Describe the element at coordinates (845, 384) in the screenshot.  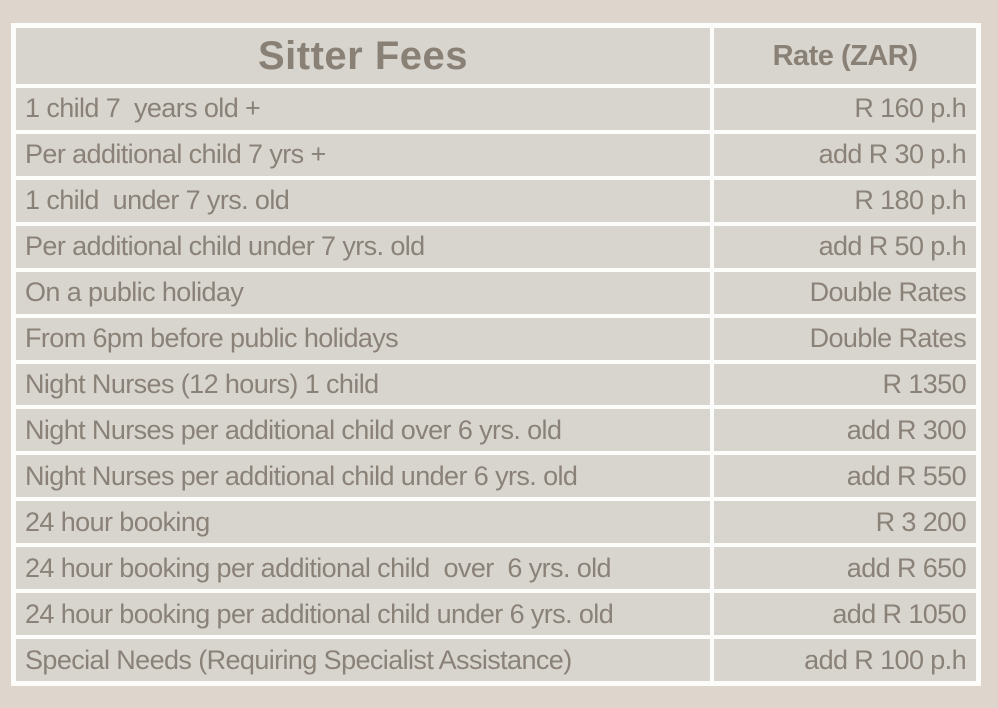
I see `table-row-rate: R 1350` at that location.